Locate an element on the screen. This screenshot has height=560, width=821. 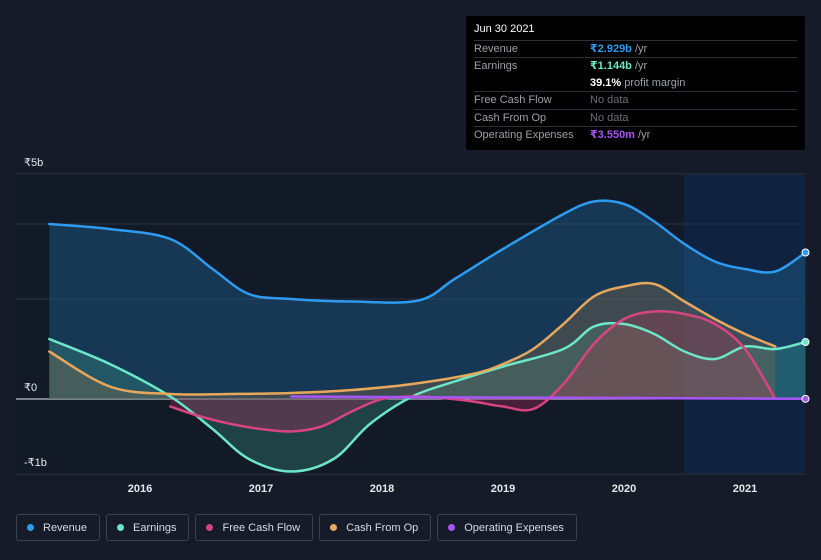
revenue-marker is located at coordinates (805, 252).